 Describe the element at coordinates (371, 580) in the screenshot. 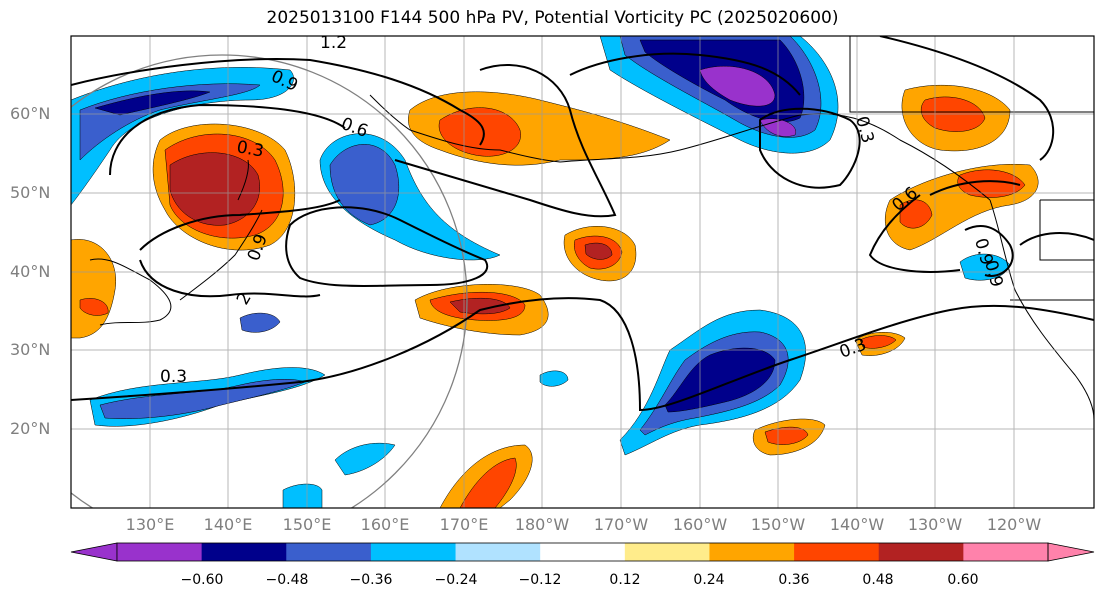

I see `colorbar-tick-label: −0.36` at that location.